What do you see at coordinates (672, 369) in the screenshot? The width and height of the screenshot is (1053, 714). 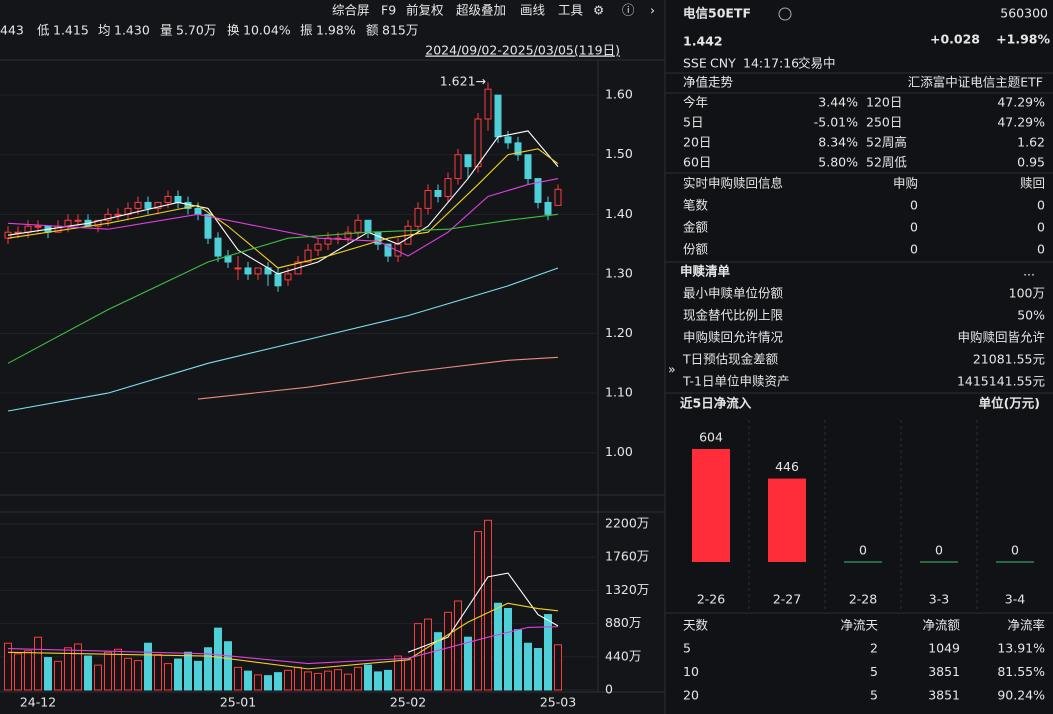 I see `collapse-icon: »` at bounding box center [672, 369].